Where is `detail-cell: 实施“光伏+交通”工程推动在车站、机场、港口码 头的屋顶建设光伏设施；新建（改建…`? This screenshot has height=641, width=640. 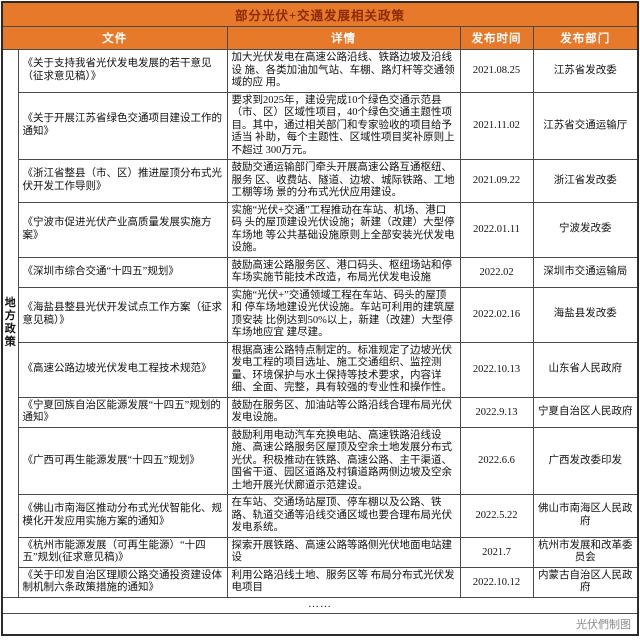 detail-cell: 实施“光伏+交通”工程推动在车站、机场、港口码 头的屋顶建设光伏设施；新建（改建… is located at coordinates (343, 229).